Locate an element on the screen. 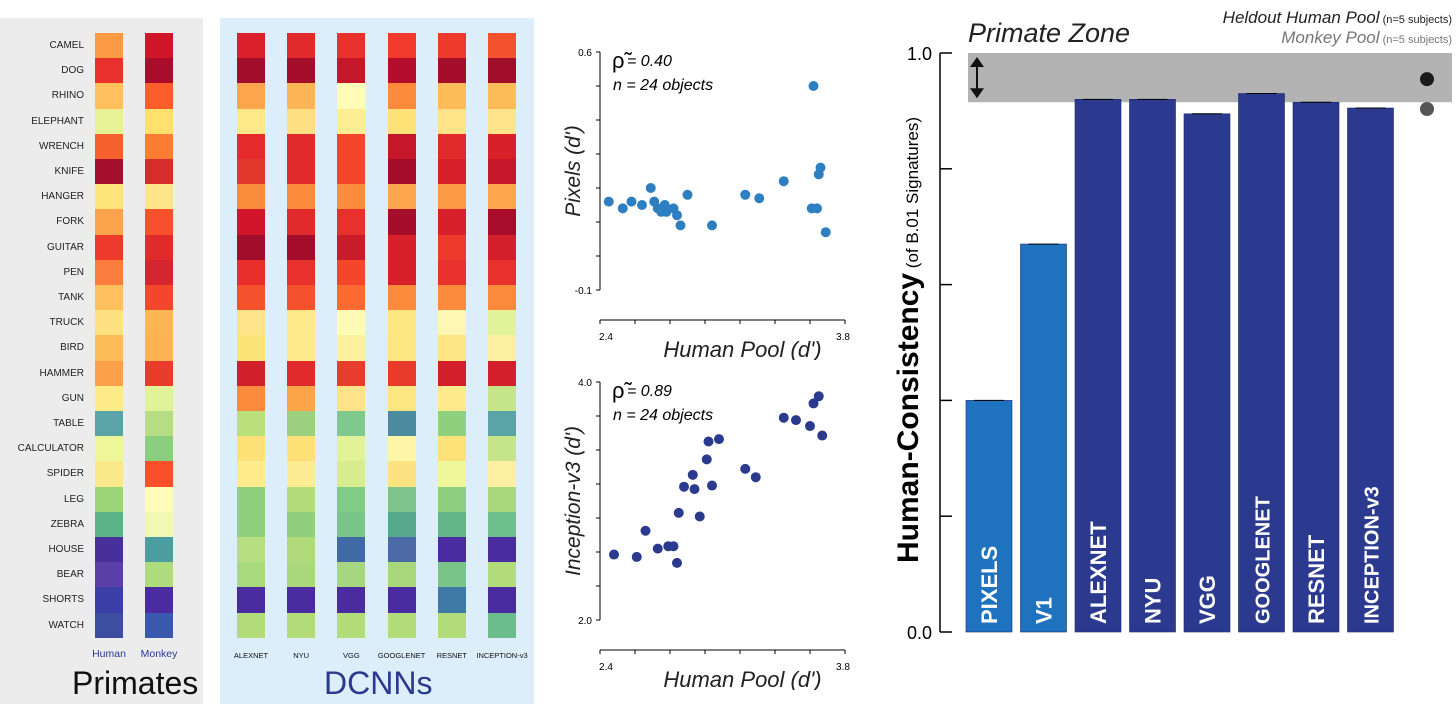 The width and height of the screenshot is (1456, 709). cell-monkey-wrench is located at coordinates (159, 146).